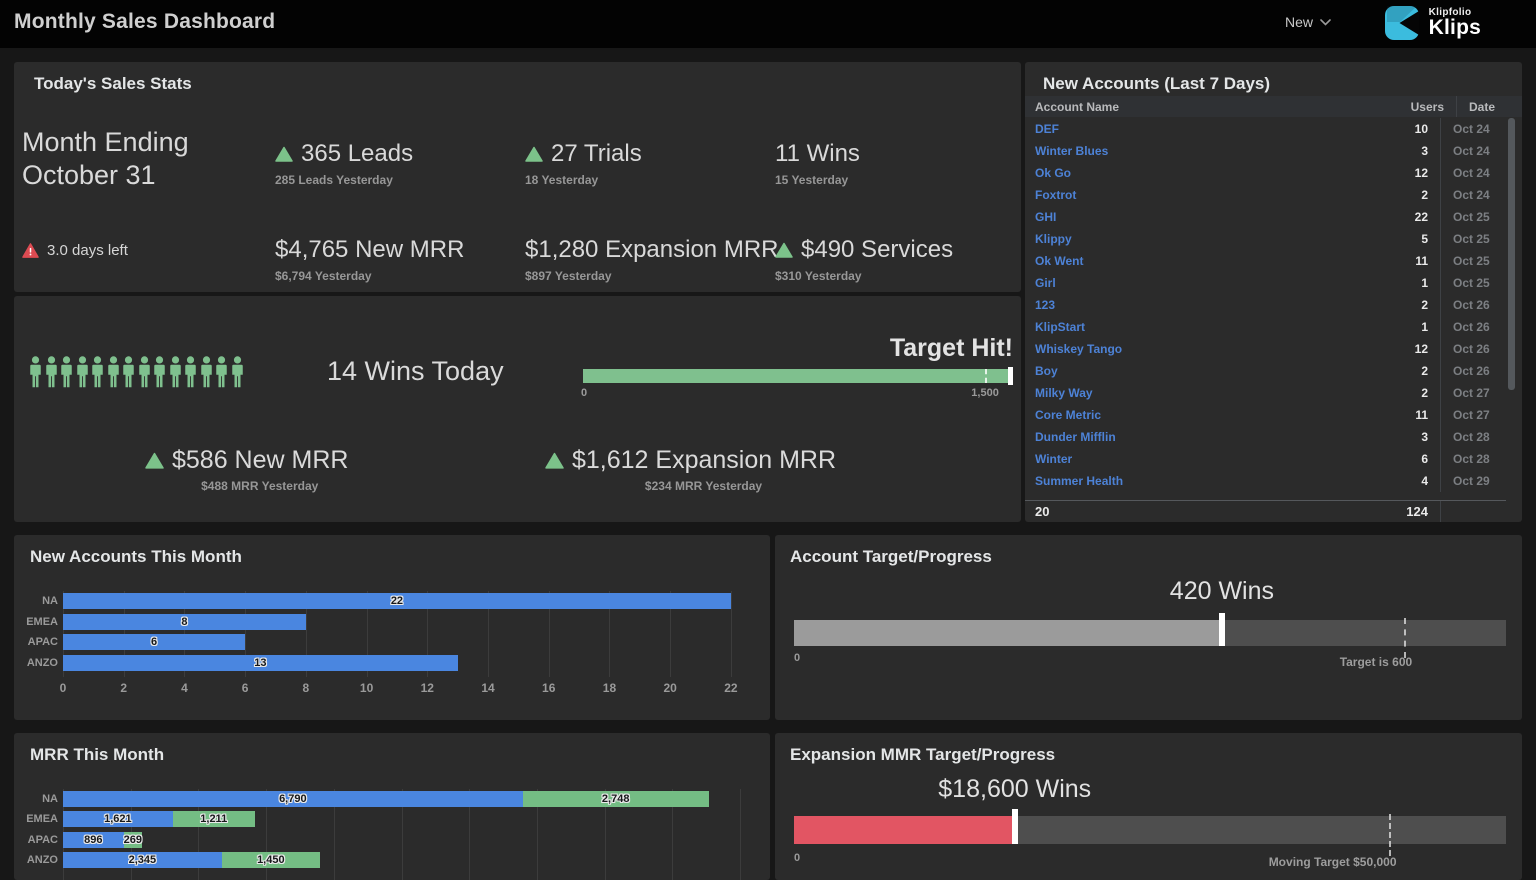 This screenshot has height=880, width=1536. I want to click on table-row: Whiskey Tango 12 Oct 26, so click(1265, 349).